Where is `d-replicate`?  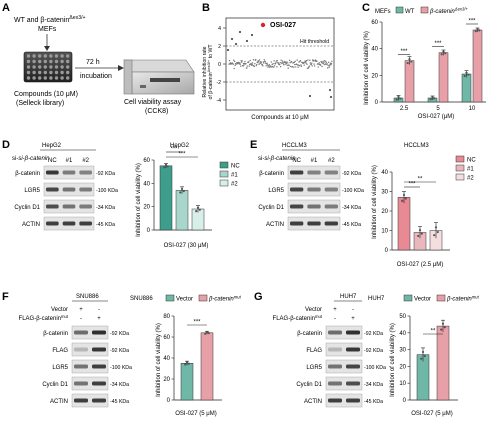
d-replicate is located at coordinates (199, 209).